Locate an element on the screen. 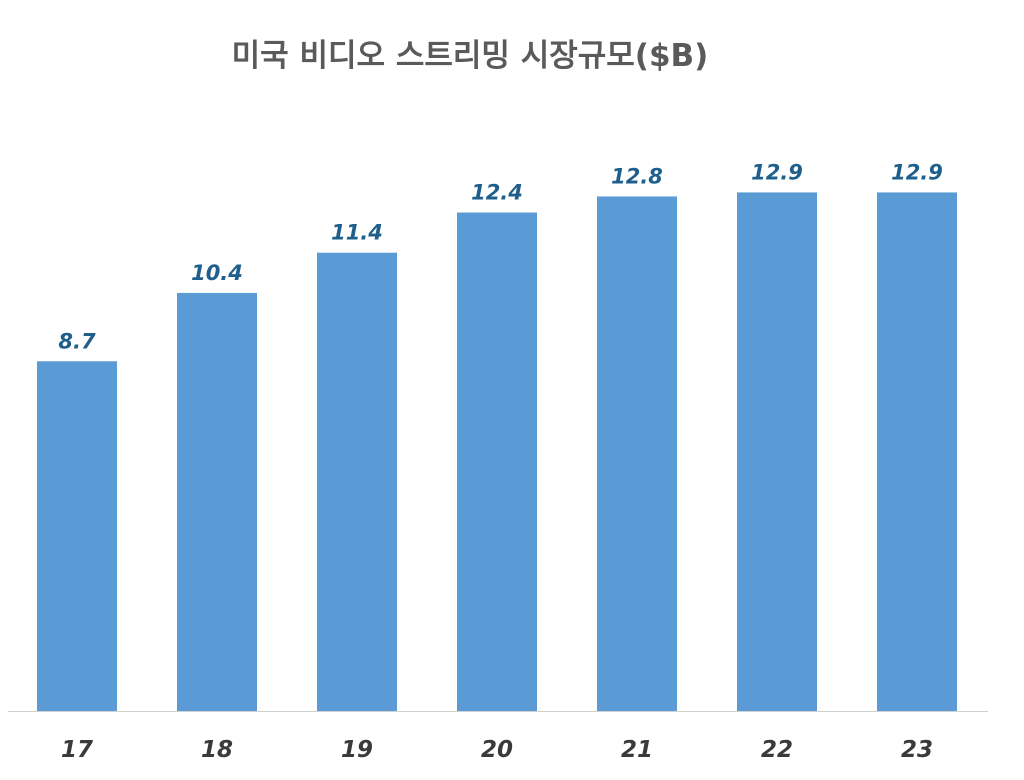  x-tick-label-19: 19 is located at coordinates (357, 750).